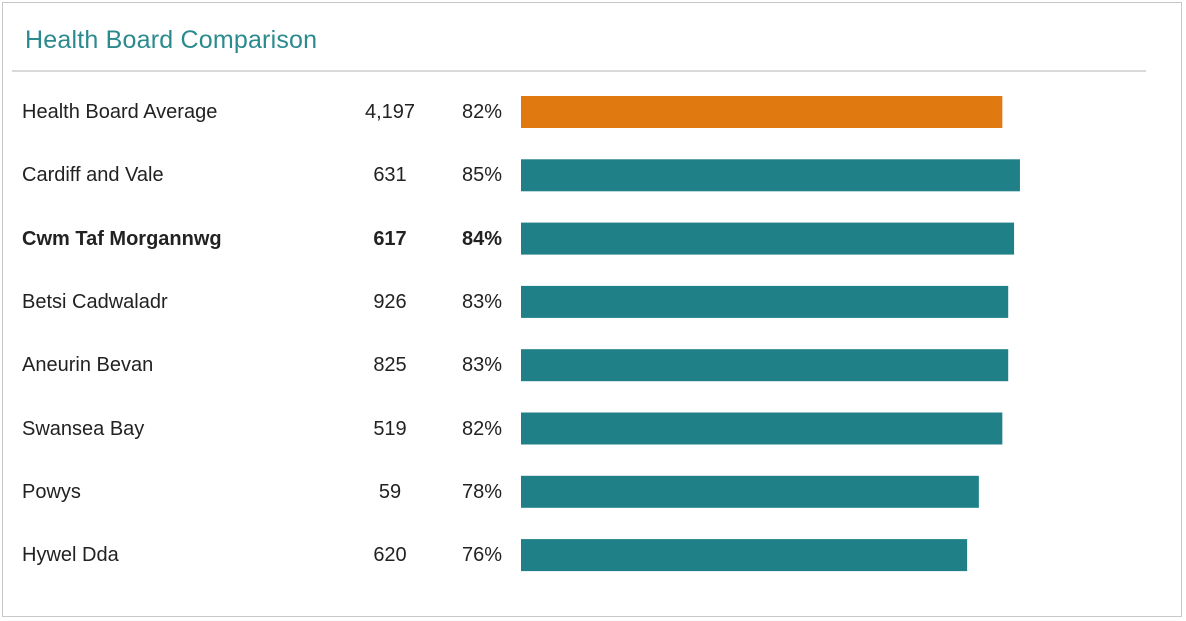  I want to click on row-percent: 84%, so click(482, 238).